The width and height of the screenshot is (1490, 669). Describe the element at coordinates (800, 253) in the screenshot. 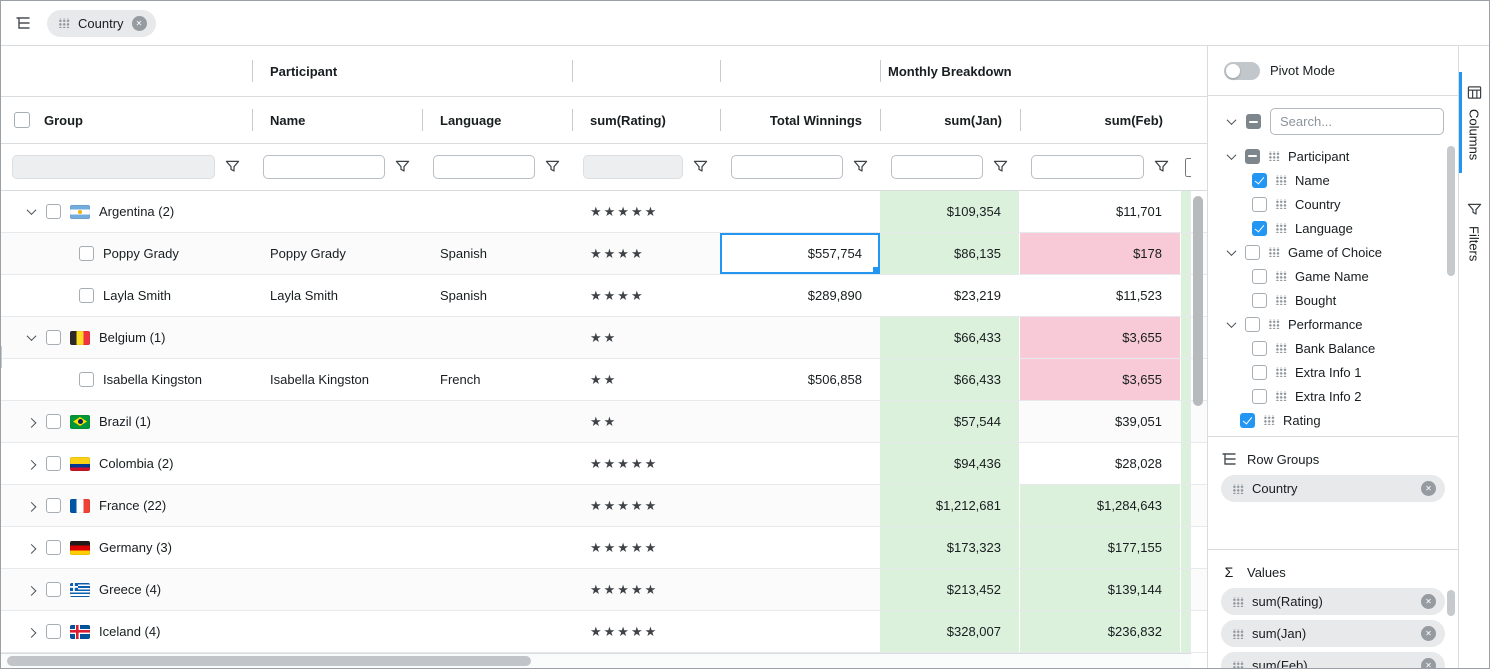

I see `cell-total-winnings: $557,754` at that location.